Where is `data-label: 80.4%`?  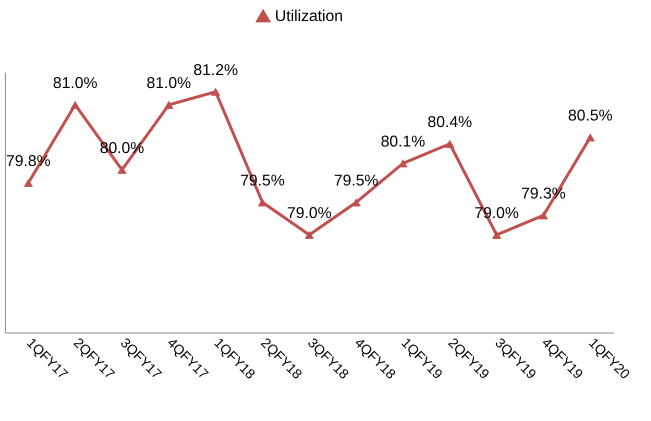 data-label: 80.4% is located at coordinates (450, 123).